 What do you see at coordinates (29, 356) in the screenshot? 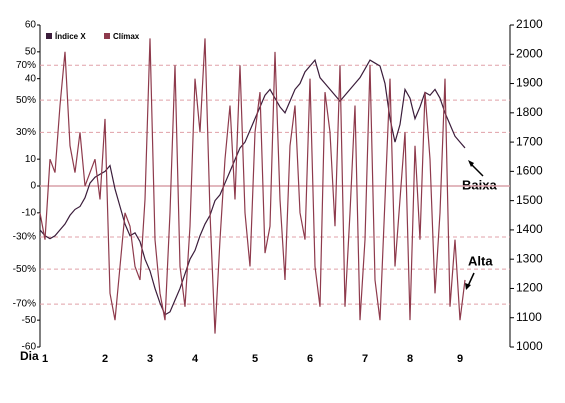
I see `x-axis-label: Dia` at bounding box center [29, 356].